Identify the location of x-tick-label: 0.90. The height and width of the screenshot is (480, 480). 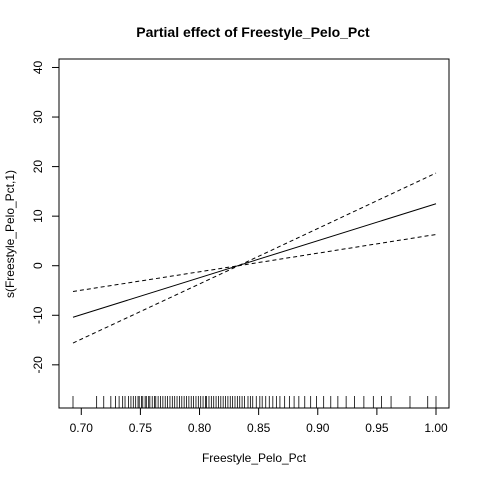
(318, 428).